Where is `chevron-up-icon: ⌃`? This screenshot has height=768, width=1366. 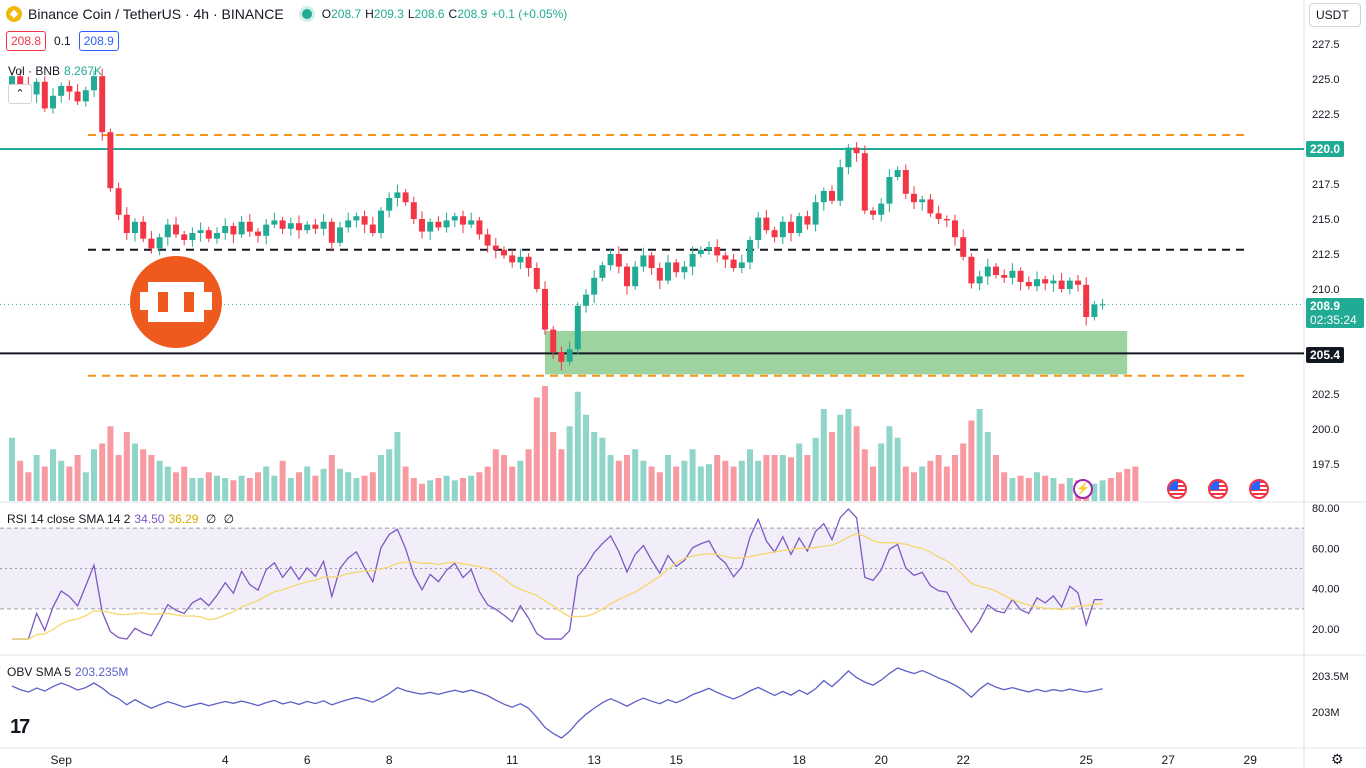 chevron-up-icon: ⌃ is located at coordinates (20, 94).